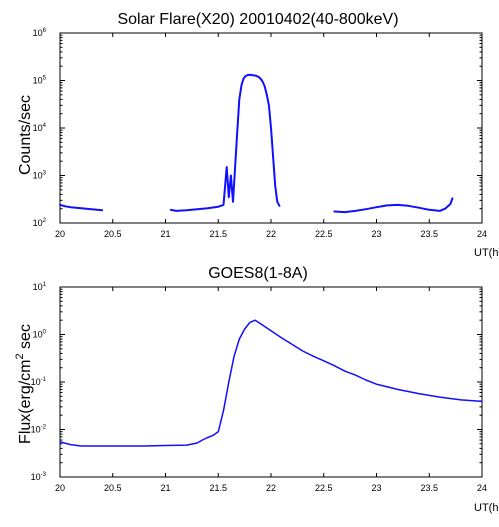  I want to click on top-chart-x-tick-label: 21.5, so click(218, 234).